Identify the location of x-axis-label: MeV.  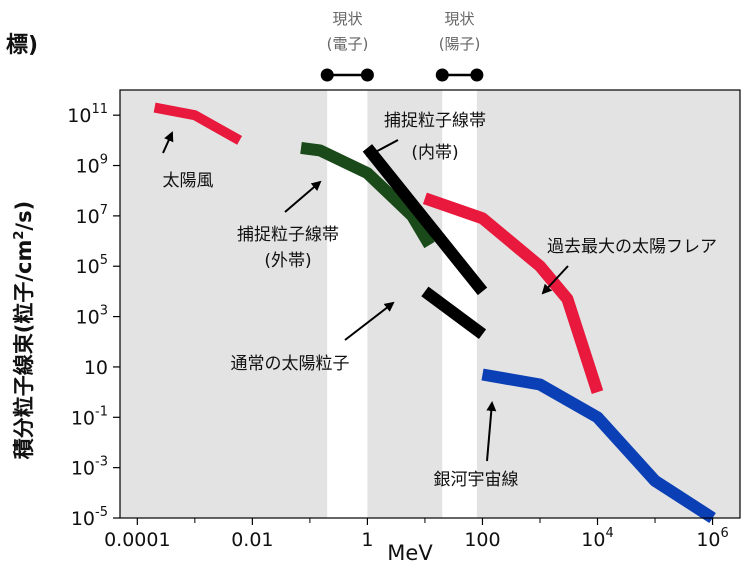
(410, 553).